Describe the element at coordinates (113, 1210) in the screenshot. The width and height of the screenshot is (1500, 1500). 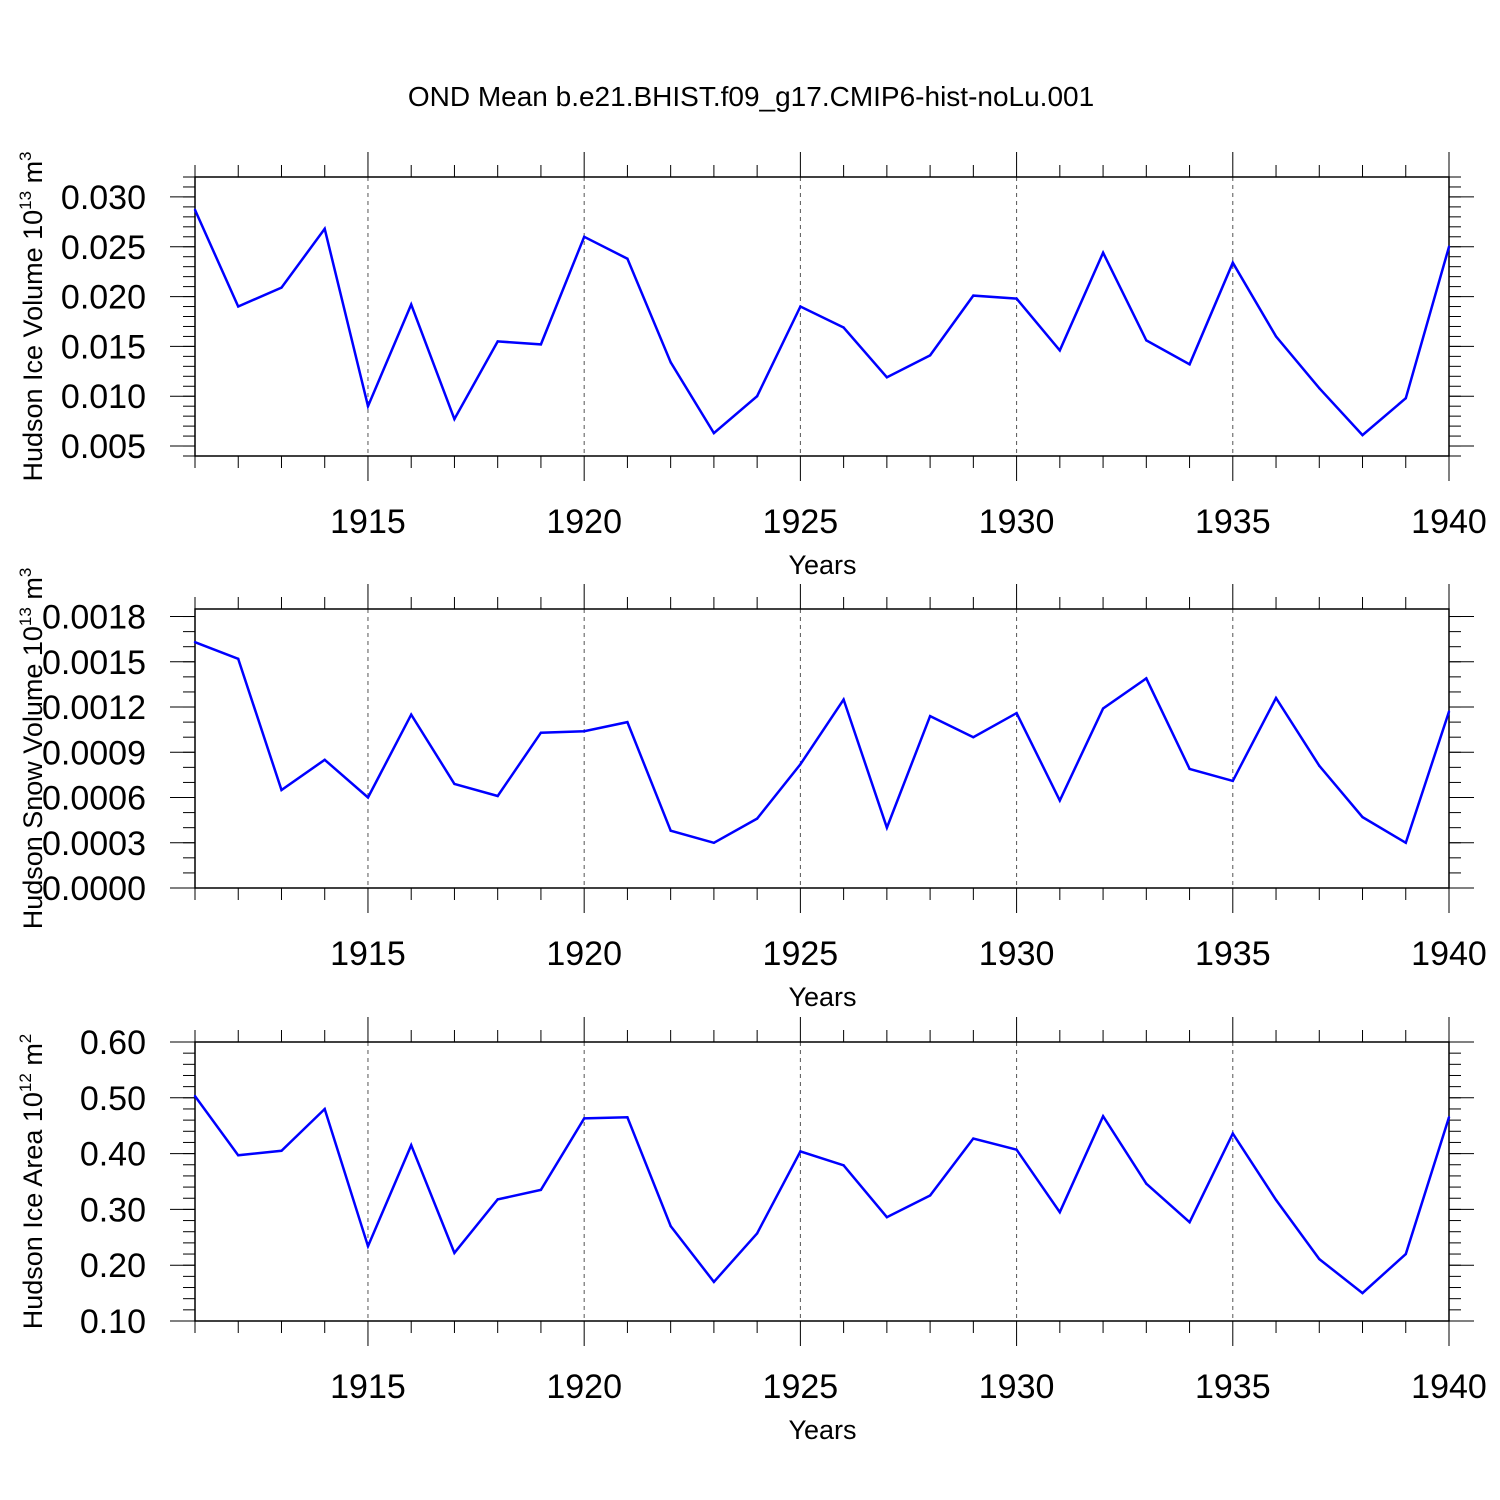
I see `y-tick-label: 0.30` at that location.